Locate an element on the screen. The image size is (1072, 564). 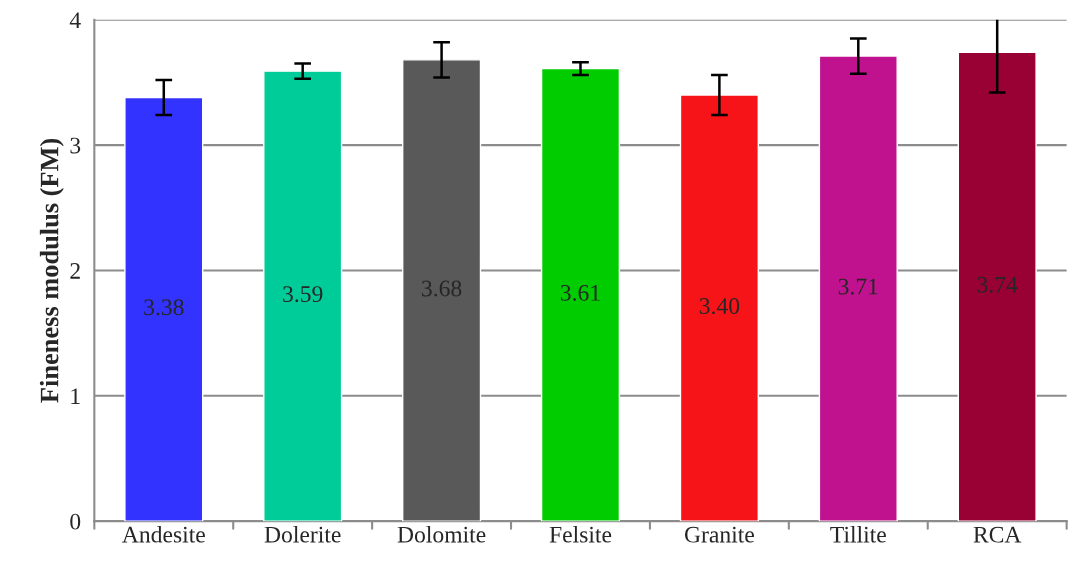
y-axis-title: Fineness modulus (FM) is located at coordinates (51, 270).